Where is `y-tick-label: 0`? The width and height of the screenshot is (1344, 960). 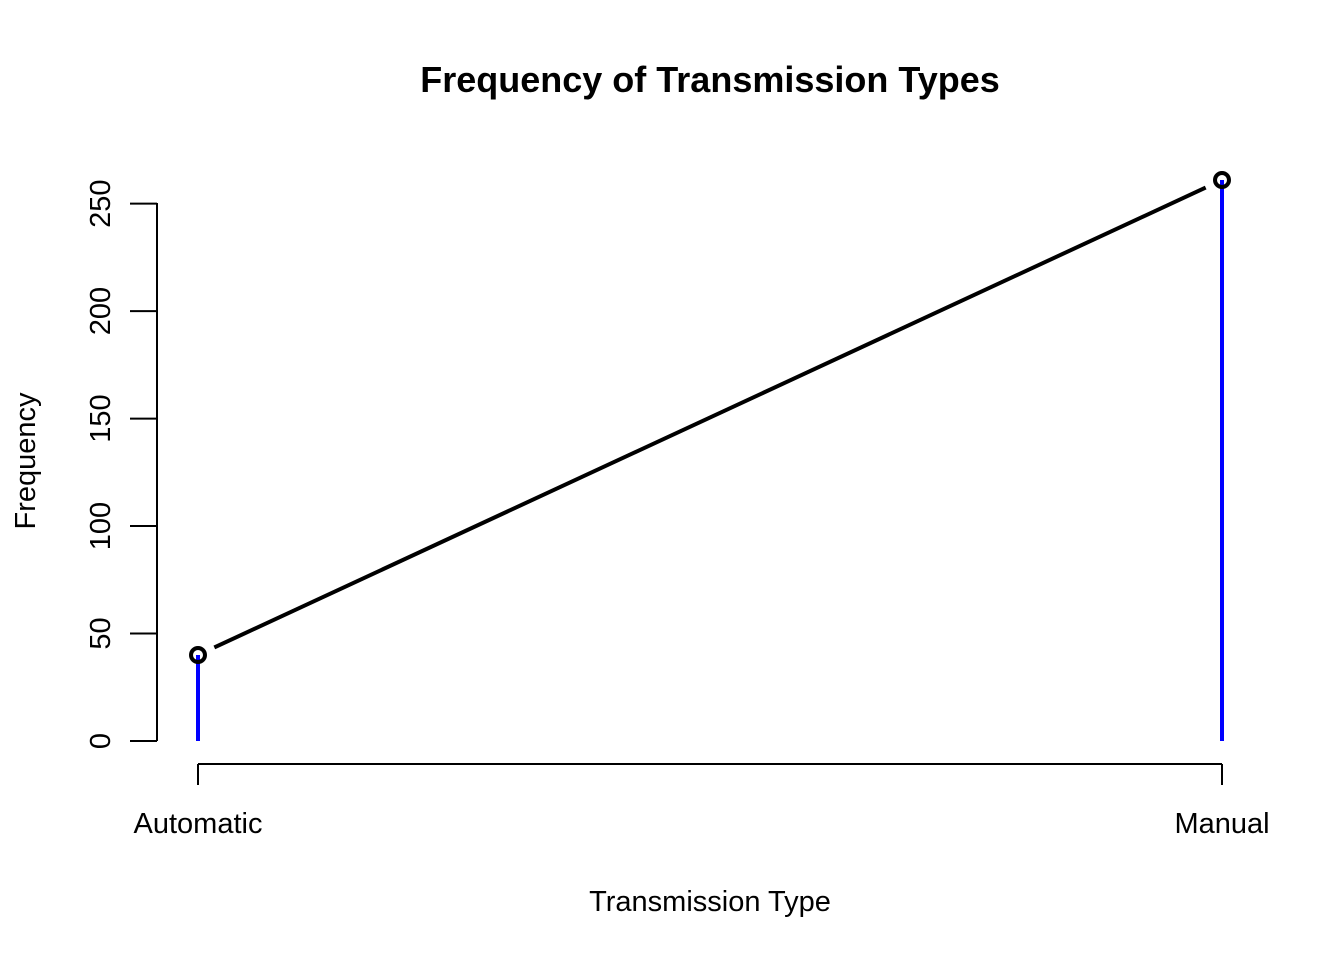 y-tick-label: 0 is located at coordinates (101, 741).